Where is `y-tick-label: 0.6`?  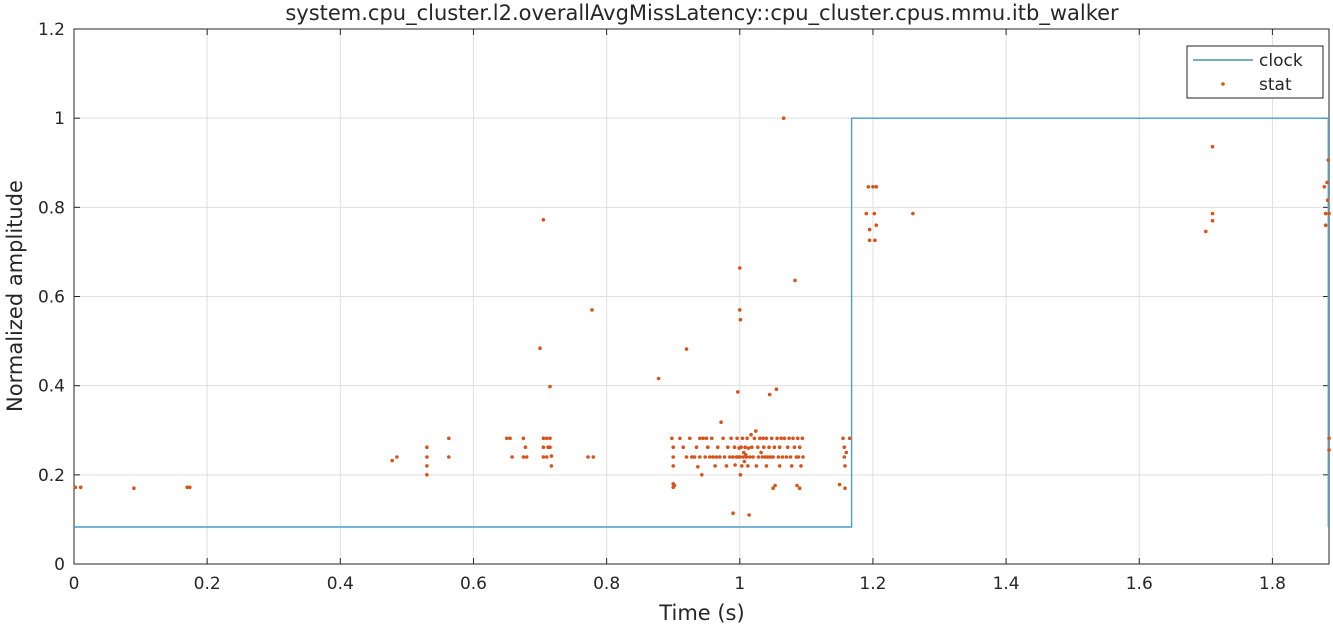 y-tick-label: 0.6 is located at coordinates (51, 298).